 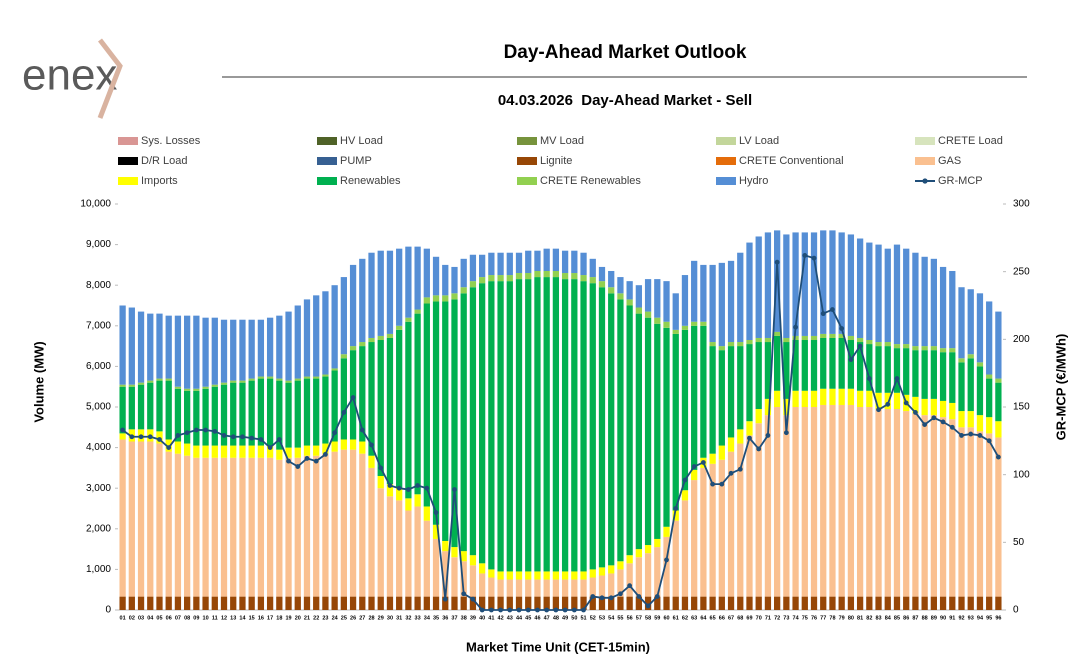 What do you see at coordinates (949, 161) in the screenshot?
I see `legend-label: GAS` at bounding box center [949, 161].